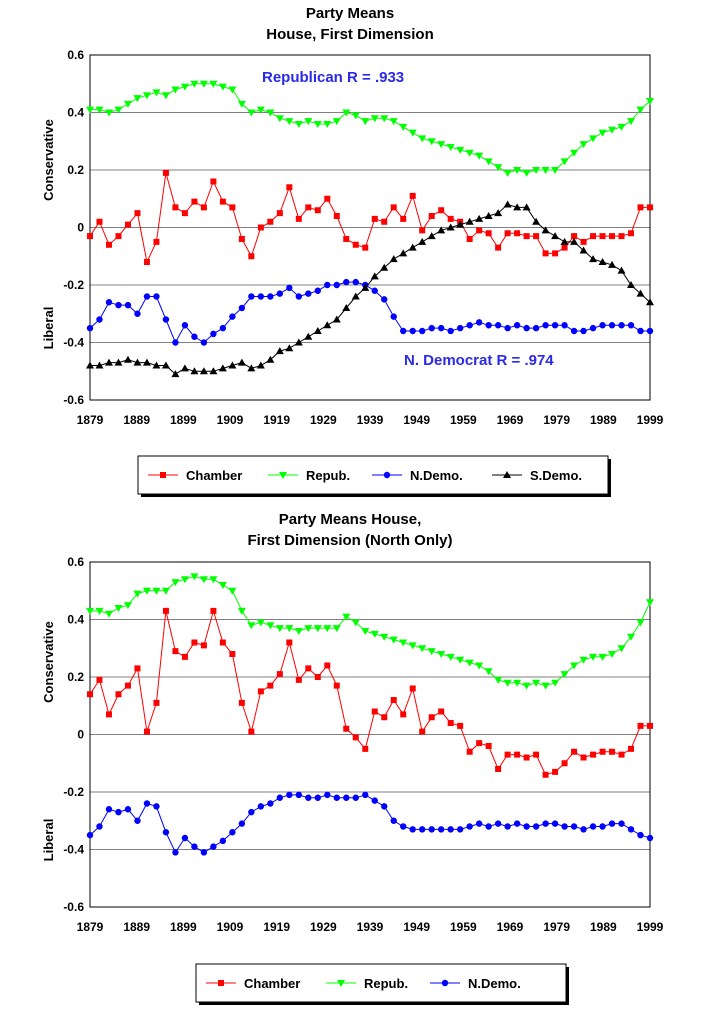 The width and height of the screenshot is (701, 1020). Describe the element at coordinates (381, 983) in the screenshot. I see `legend-box` at that location.